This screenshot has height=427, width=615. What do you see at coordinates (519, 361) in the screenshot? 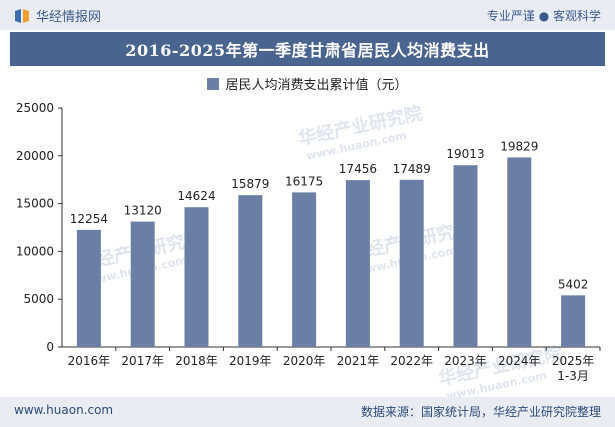
I see `x-tick-label: 2024年` at bounding box center [519, 361].